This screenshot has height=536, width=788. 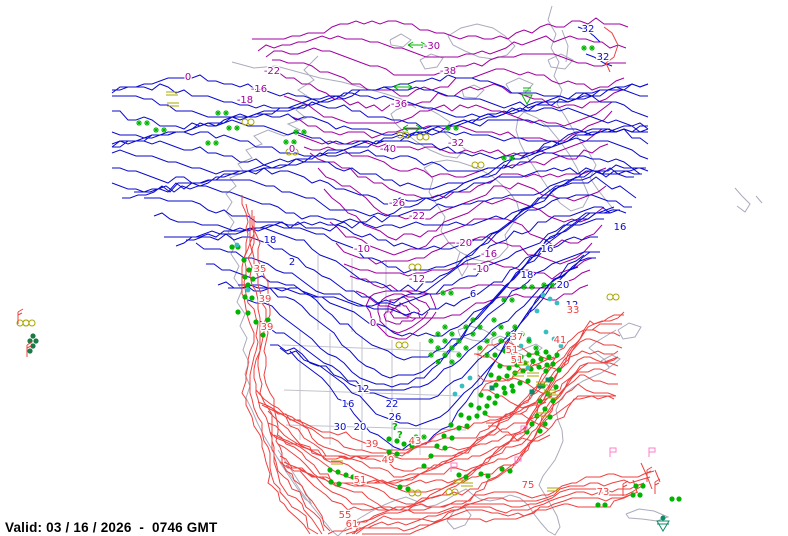 I want to click on coastline-path, so click(x=324, y=85).